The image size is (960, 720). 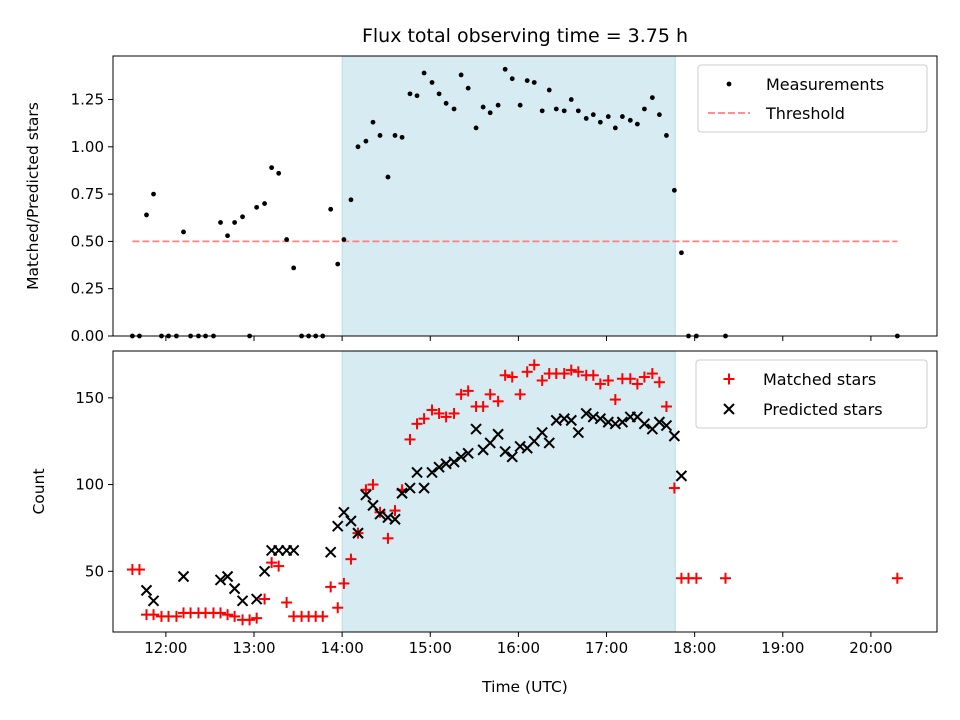 I want to click on x-tick-label: 13:00, so click(x=253, y=648).